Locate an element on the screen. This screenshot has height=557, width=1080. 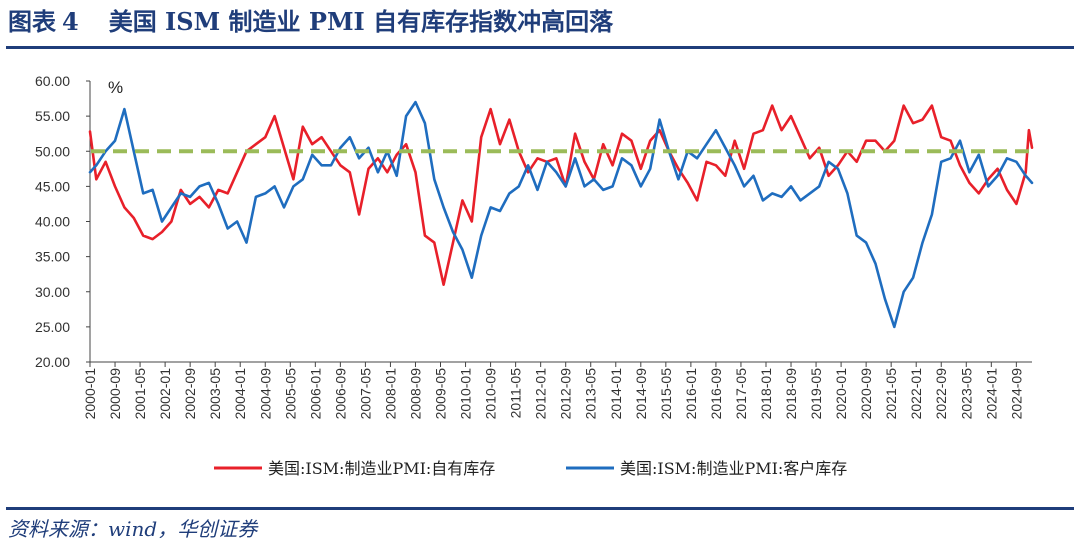
x-tick-label: 2005-05 is located at coordinates (290, 394).